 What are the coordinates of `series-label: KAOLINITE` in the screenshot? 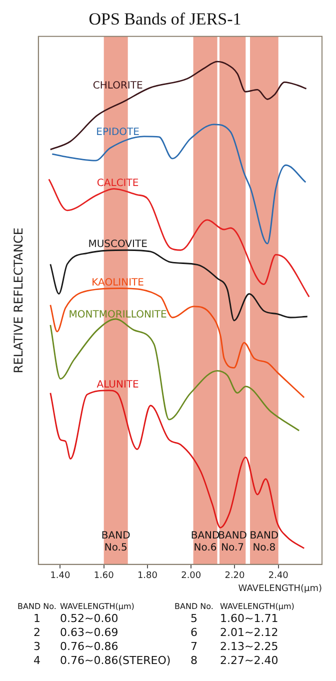 It's located at (118, 282).